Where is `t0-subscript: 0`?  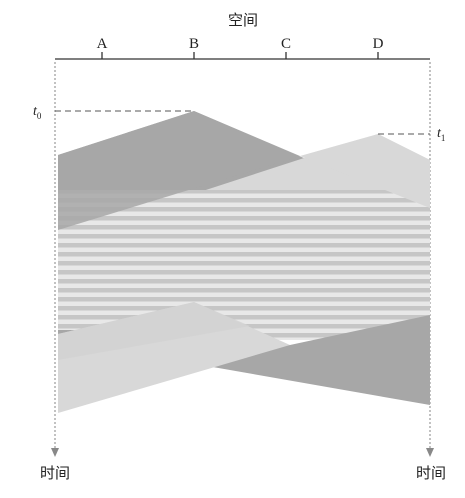 t0-subscript: 0 is located at coordinates (39, 116).